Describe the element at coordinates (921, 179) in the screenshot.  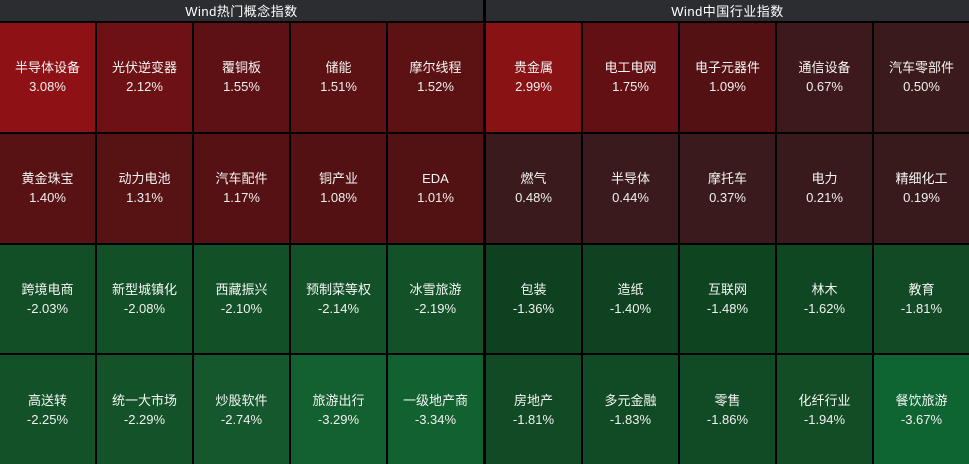
I see `cell-label: 精细化工` at that location.